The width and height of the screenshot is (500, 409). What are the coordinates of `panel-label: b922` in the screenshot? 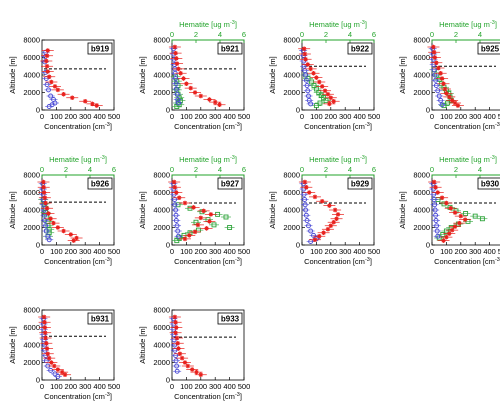 It's located at (360, 49).